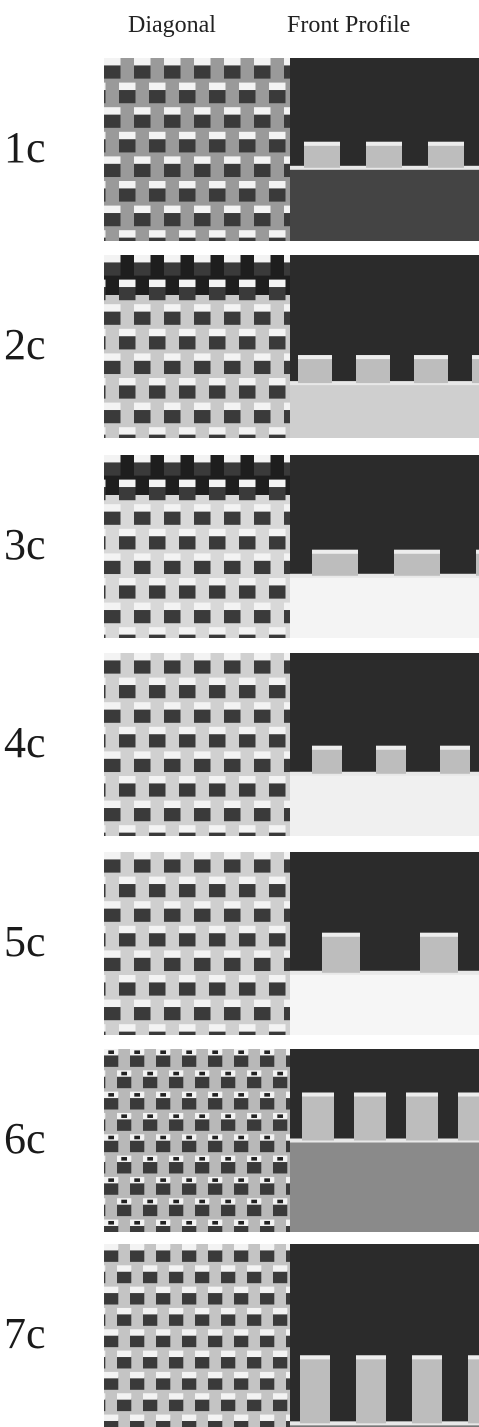 Image resolution: width=479 pixels, height=1427 pixels. I want to click on figure-row: 3c, so click(239, 546).